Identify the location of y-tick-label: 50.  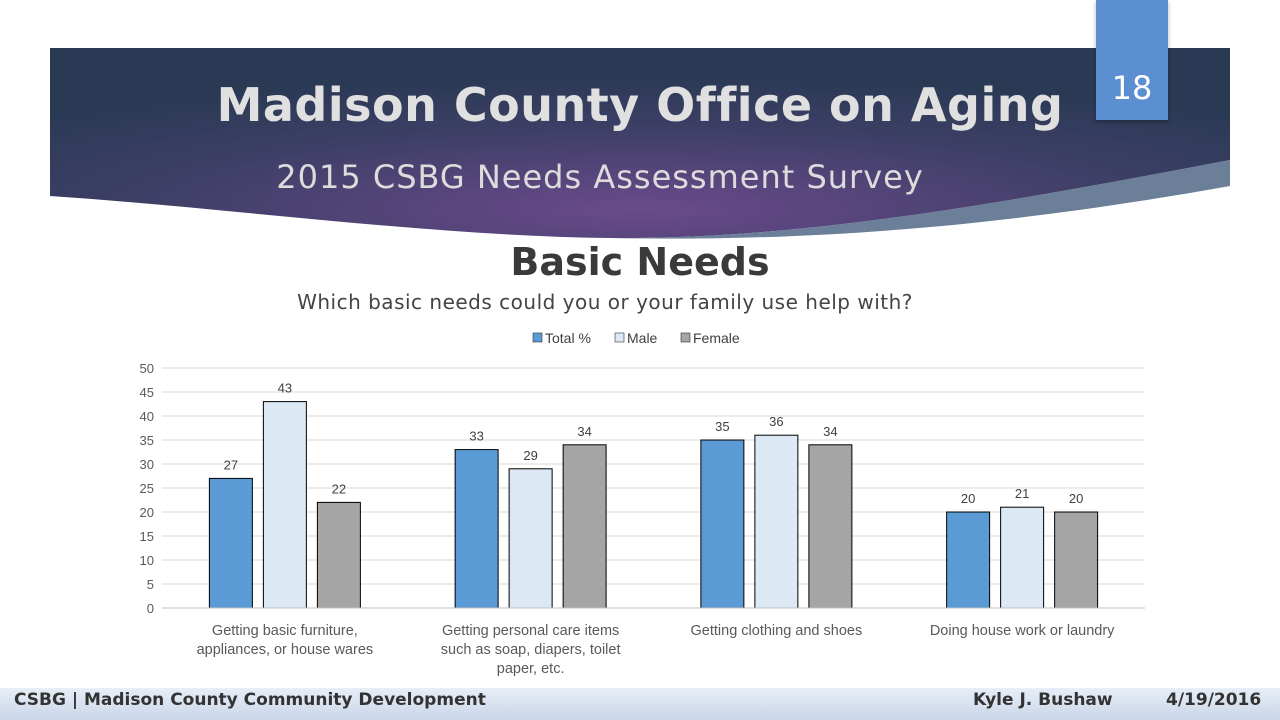
(147, 368).